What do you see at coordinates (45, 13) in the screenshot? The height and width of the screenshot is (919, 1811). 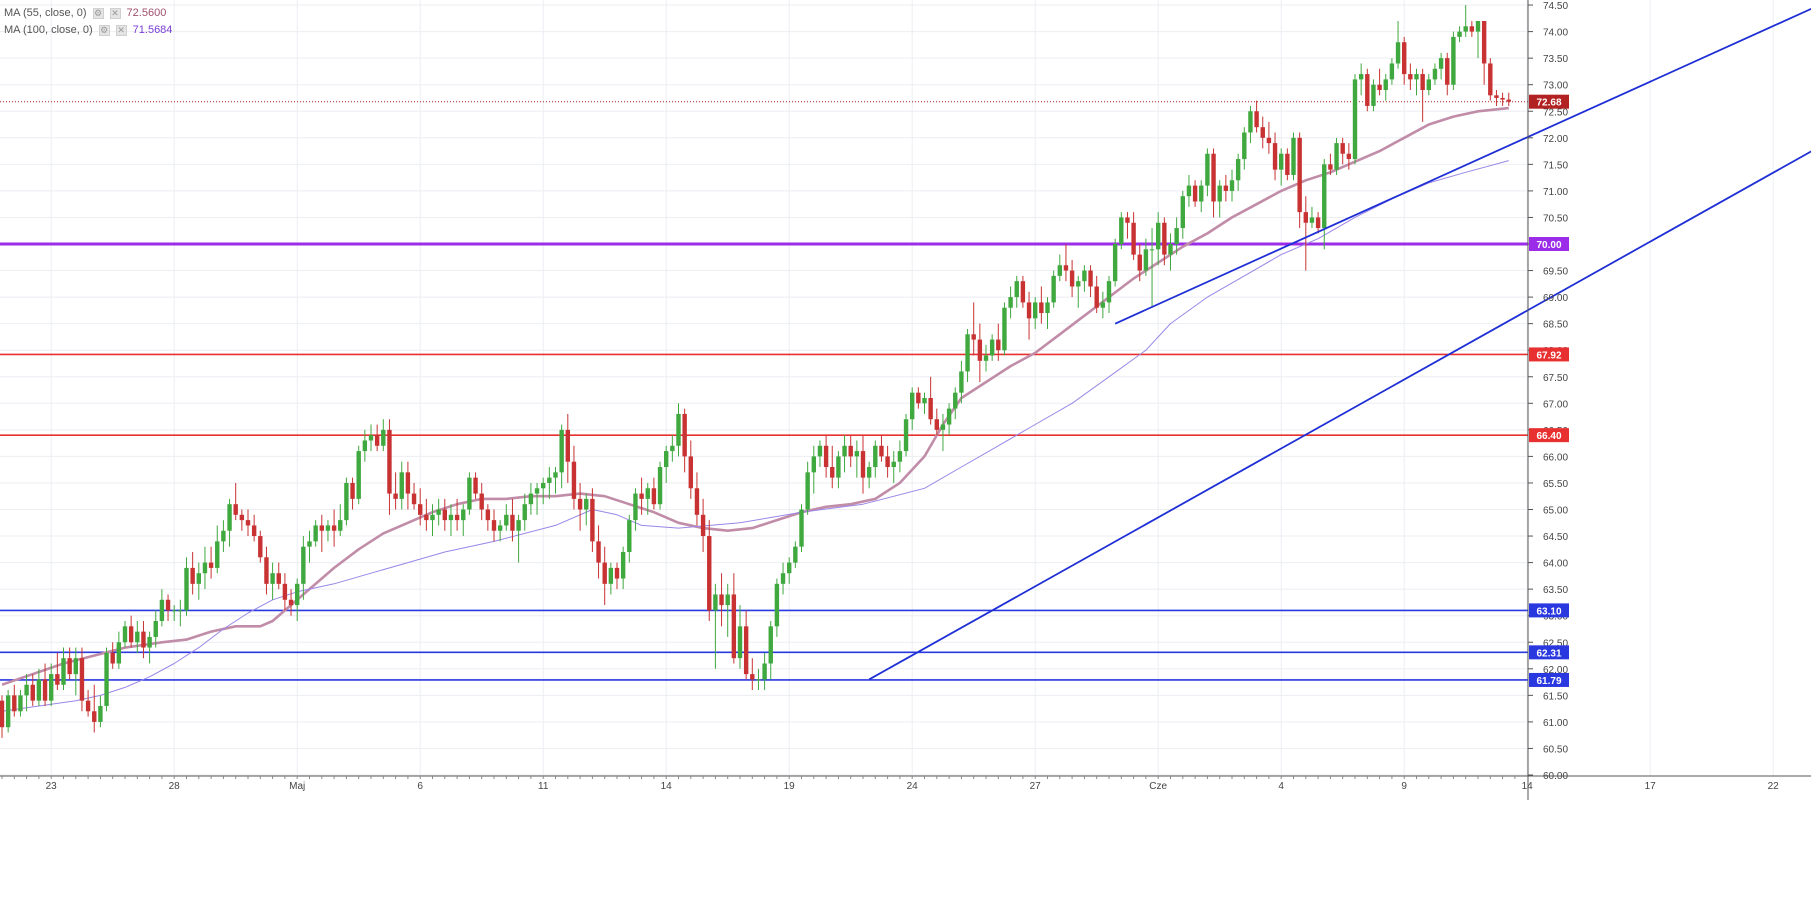 I see `legend-ma55-label: MA (55, close, 0)` at bounding box center [45, 13].